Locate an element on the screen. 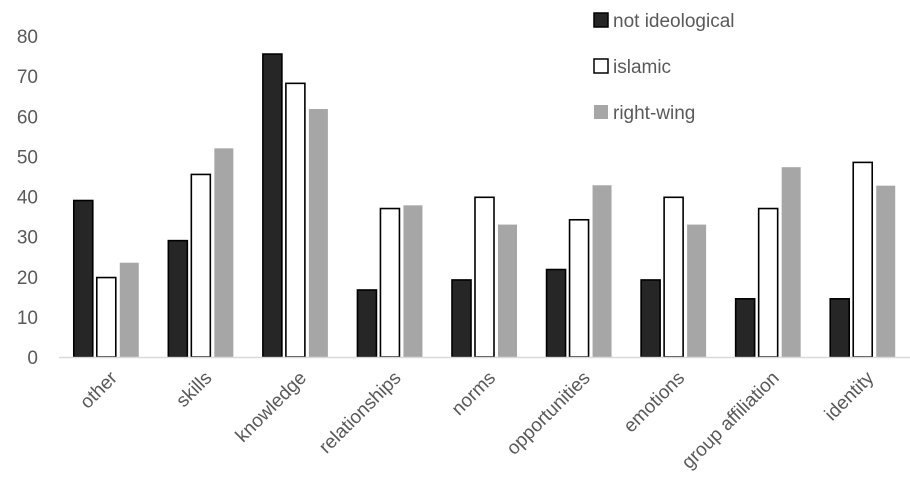 This screenshot has height=501, width=910. legend-label: islamic is located at coordinates (642, 67).